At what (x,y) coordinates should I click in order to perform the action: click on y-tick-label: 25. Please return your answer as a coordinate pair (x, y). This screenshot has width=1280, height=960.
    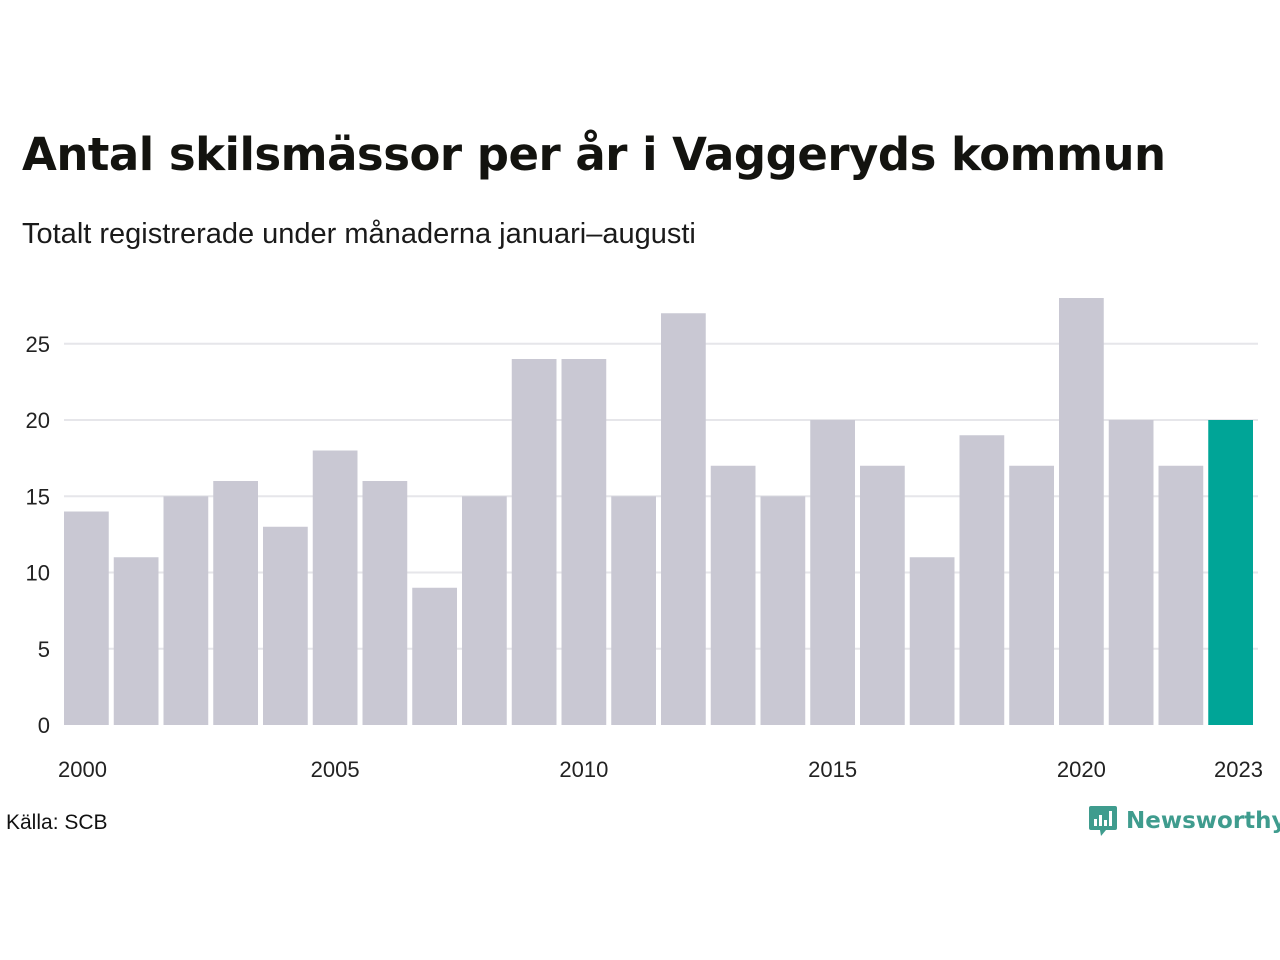
    Looking at the image, I should click on (38, 344).